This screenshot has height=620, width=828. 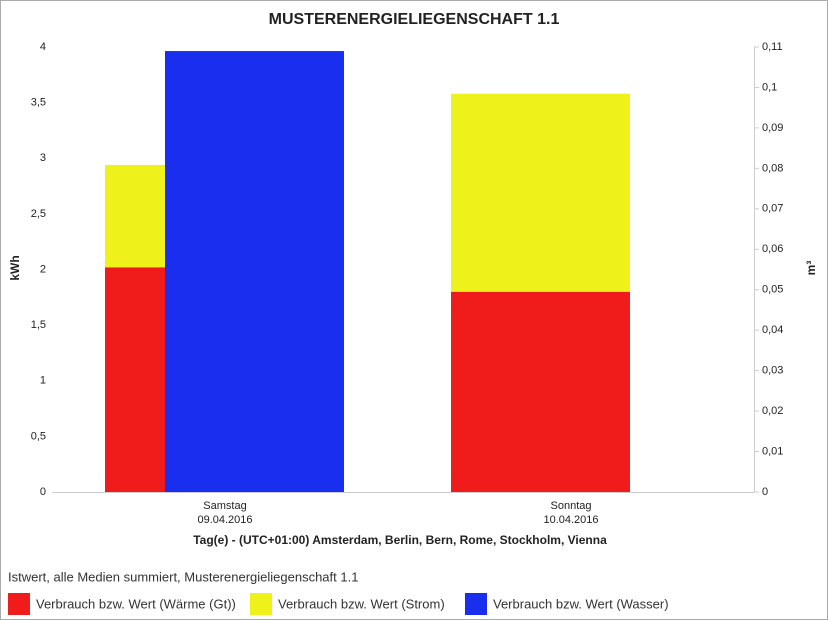 I want to click on y-tick-label: 4, so click(x=43, y=47).